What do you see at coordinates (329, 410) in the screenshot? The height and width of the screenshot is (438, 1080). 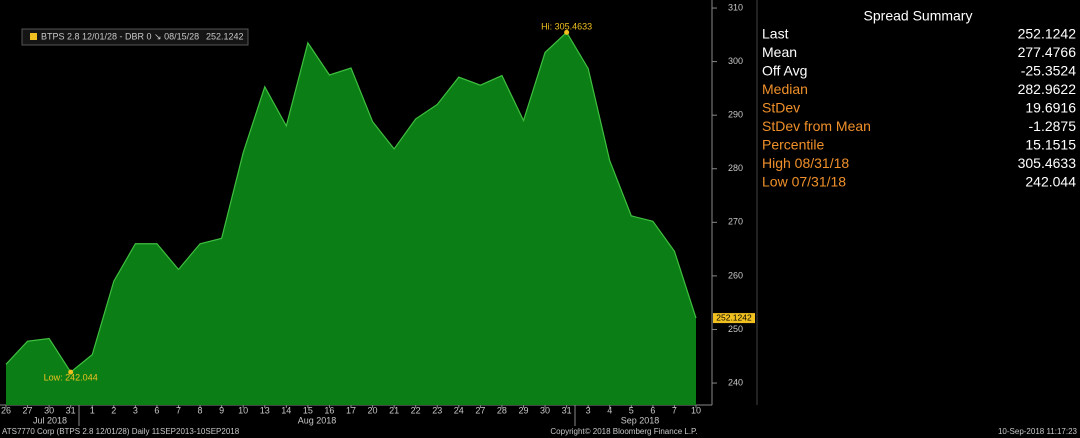 I see `x-tick-label: 16` at bounding box center [329, 410].